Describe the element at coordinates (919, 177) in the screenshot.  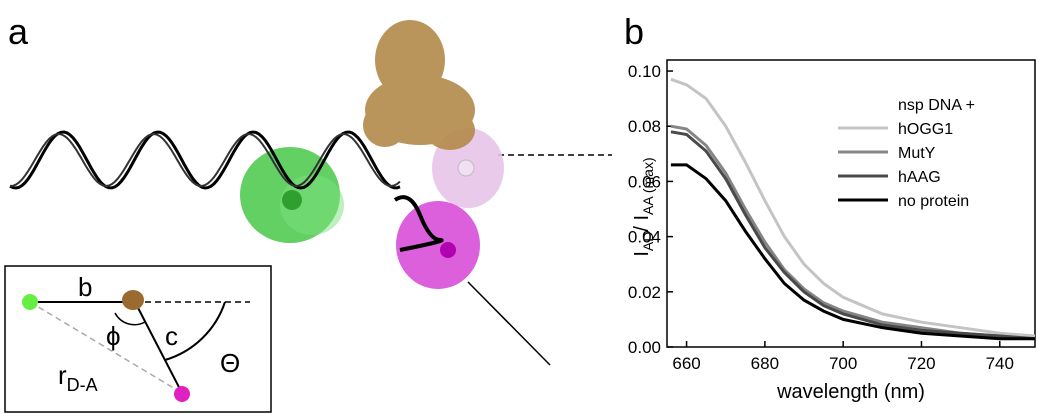
I see `legend-label: hAAG` at that location.